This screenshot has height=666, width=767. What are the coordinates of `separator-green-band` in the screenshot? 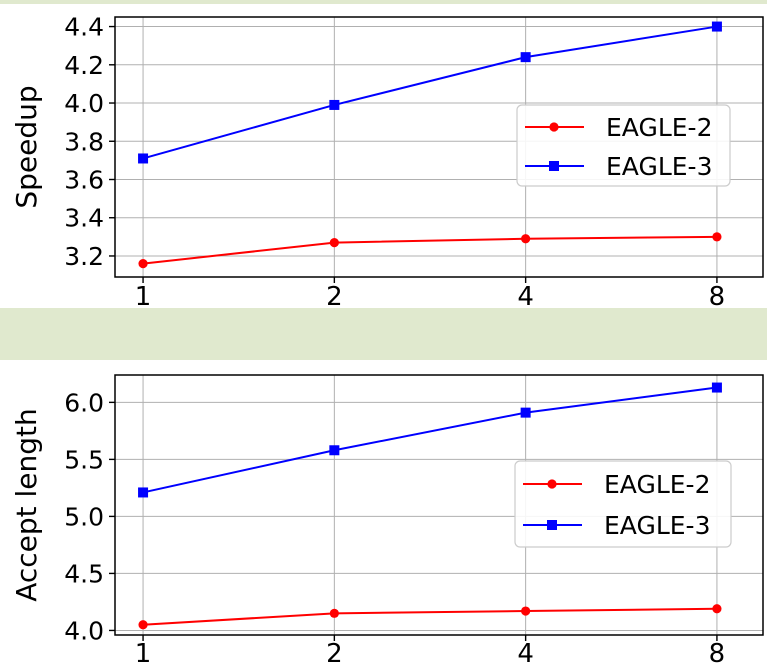 It's located at (383, 334).